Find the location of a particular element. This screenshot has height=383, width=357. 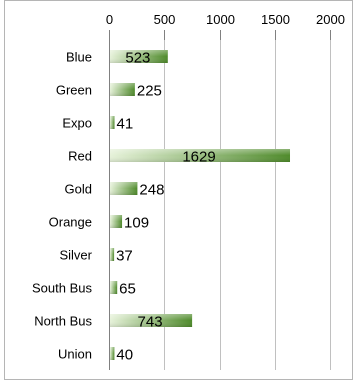

bar-shade-green is located at coordinates (122, 89).